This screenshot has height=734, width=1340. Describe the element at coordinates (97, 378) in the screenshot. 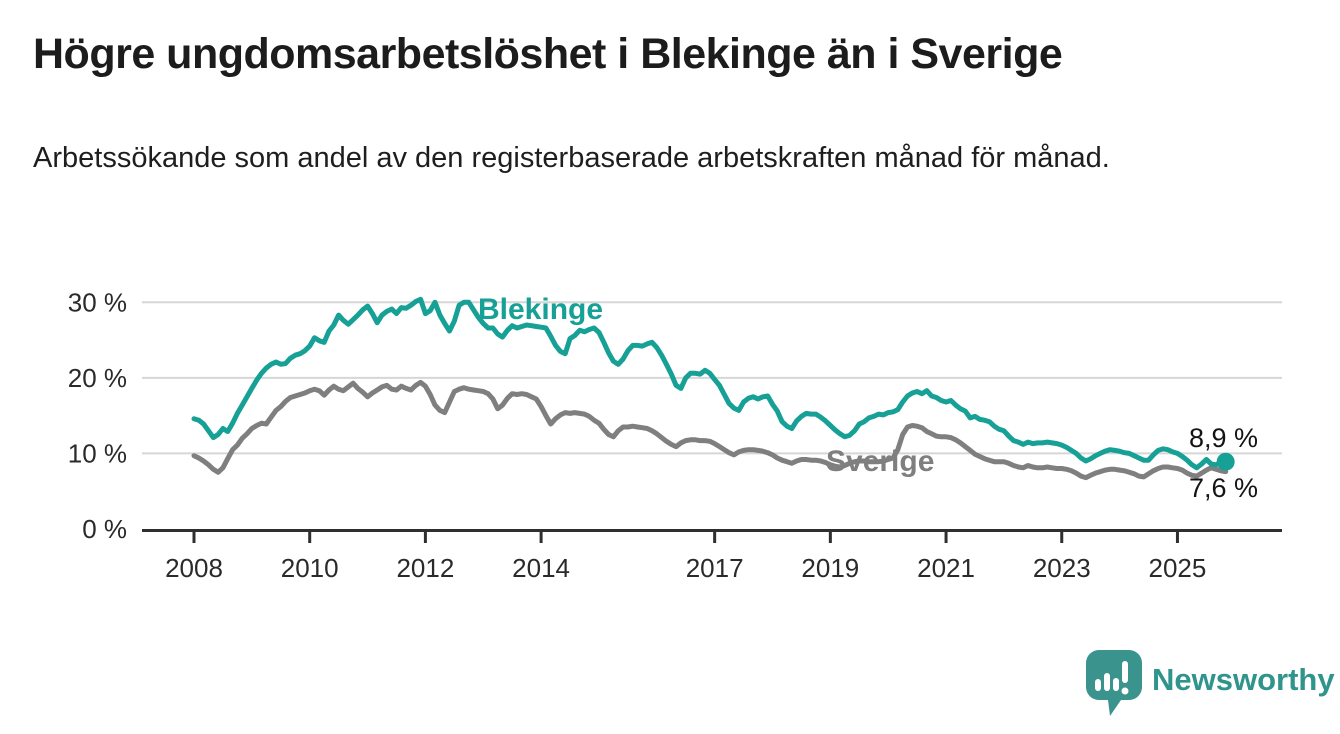

I see `y-tick-label: 20 %` at that location.